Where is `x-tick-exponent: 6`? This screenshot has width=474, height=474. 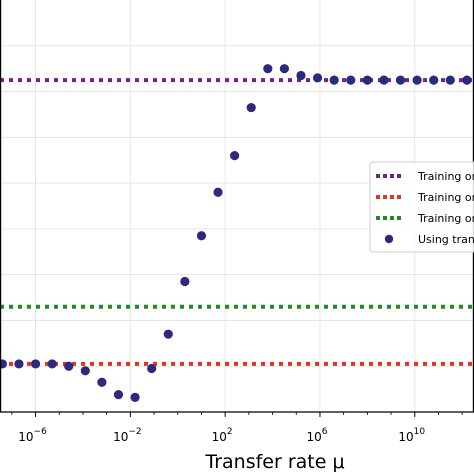 x-tick-exponent: 6 is located at coordinates (325, 432).